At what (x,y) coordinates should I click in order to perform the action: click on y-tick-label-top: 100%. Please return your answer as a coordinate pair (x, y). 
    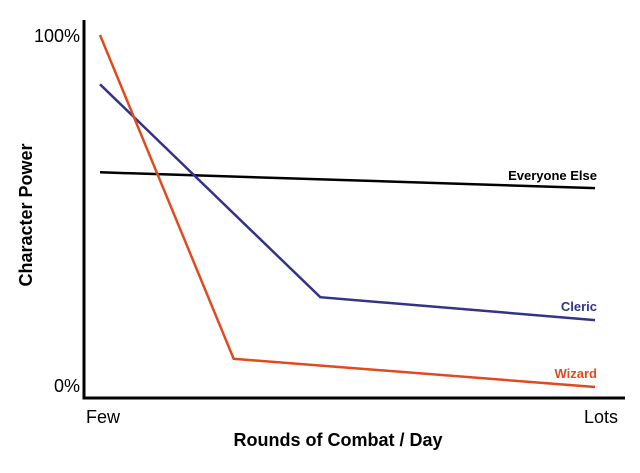
    Looking at the image, I should click on (57, 36).